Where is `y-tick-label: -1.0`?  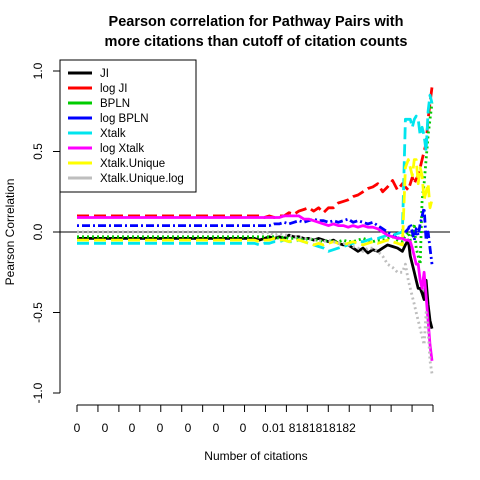
y-tick-label: -1.0 is located at coordinates (38, 392).